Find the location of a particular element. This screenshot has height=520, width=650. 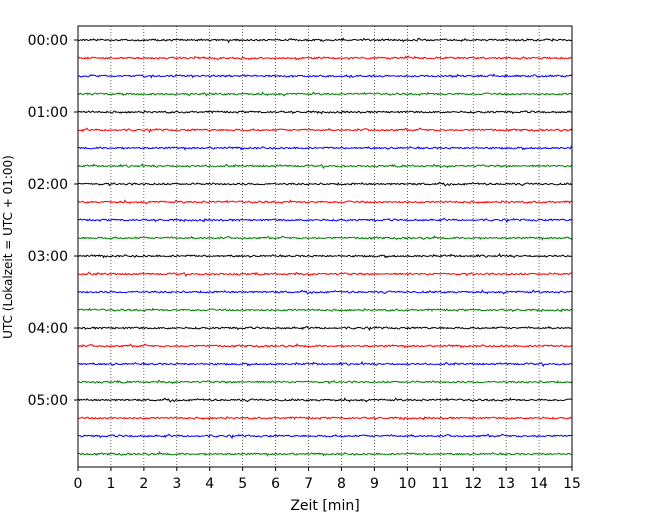

y-axis-label: UTC (Lokalzeit = UTC + 01:00) is located at coordinates (8, 247).